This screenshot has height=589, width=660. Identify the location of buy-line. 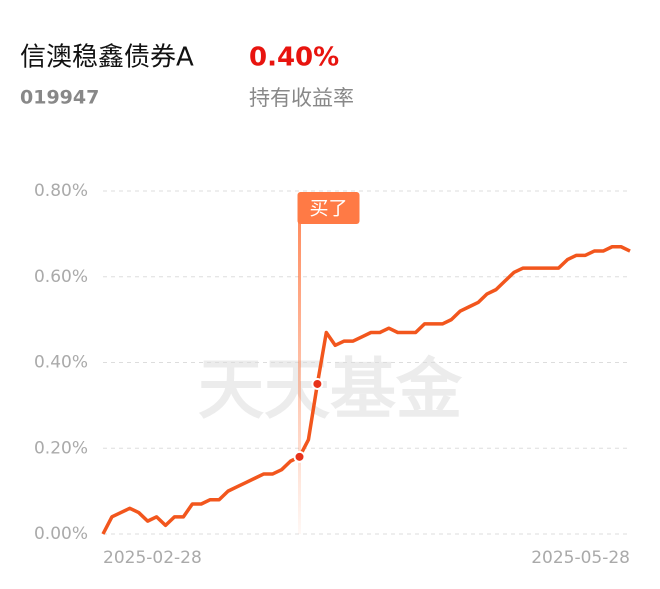
(300, 369).